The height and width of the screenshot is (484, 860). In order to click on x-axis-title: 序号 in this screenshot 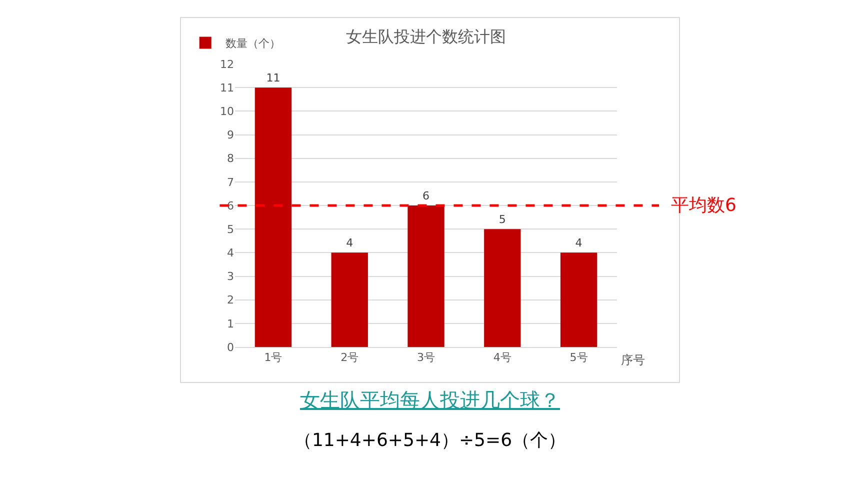, I will do `click(633, 360)`.